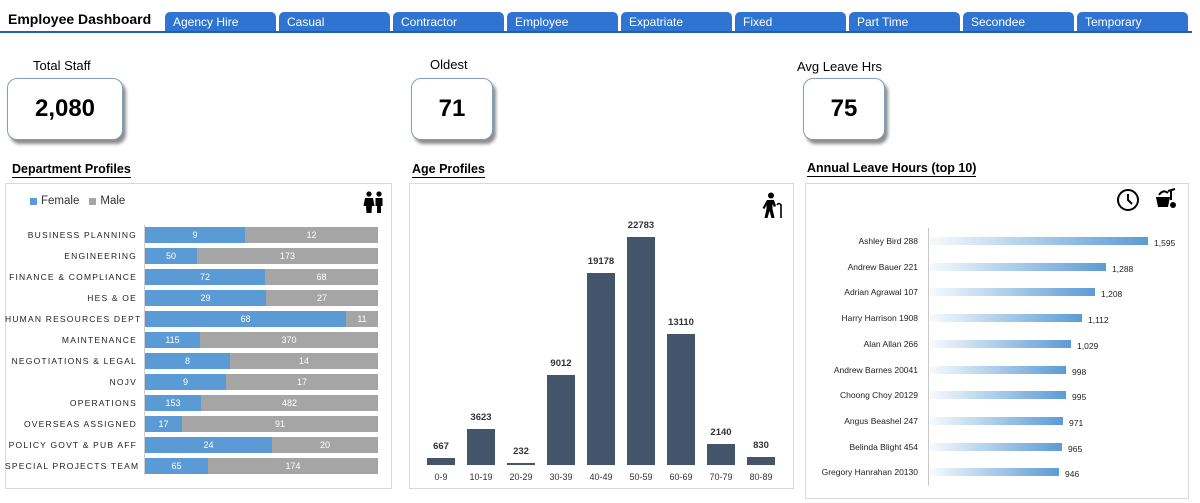 The height and width of the screenshot is (503, 1200). What do you see at coordinates (1112, 294) in the screenshot?
I see `leave-value-label: 1,208` at bounding box center [1112, 294].